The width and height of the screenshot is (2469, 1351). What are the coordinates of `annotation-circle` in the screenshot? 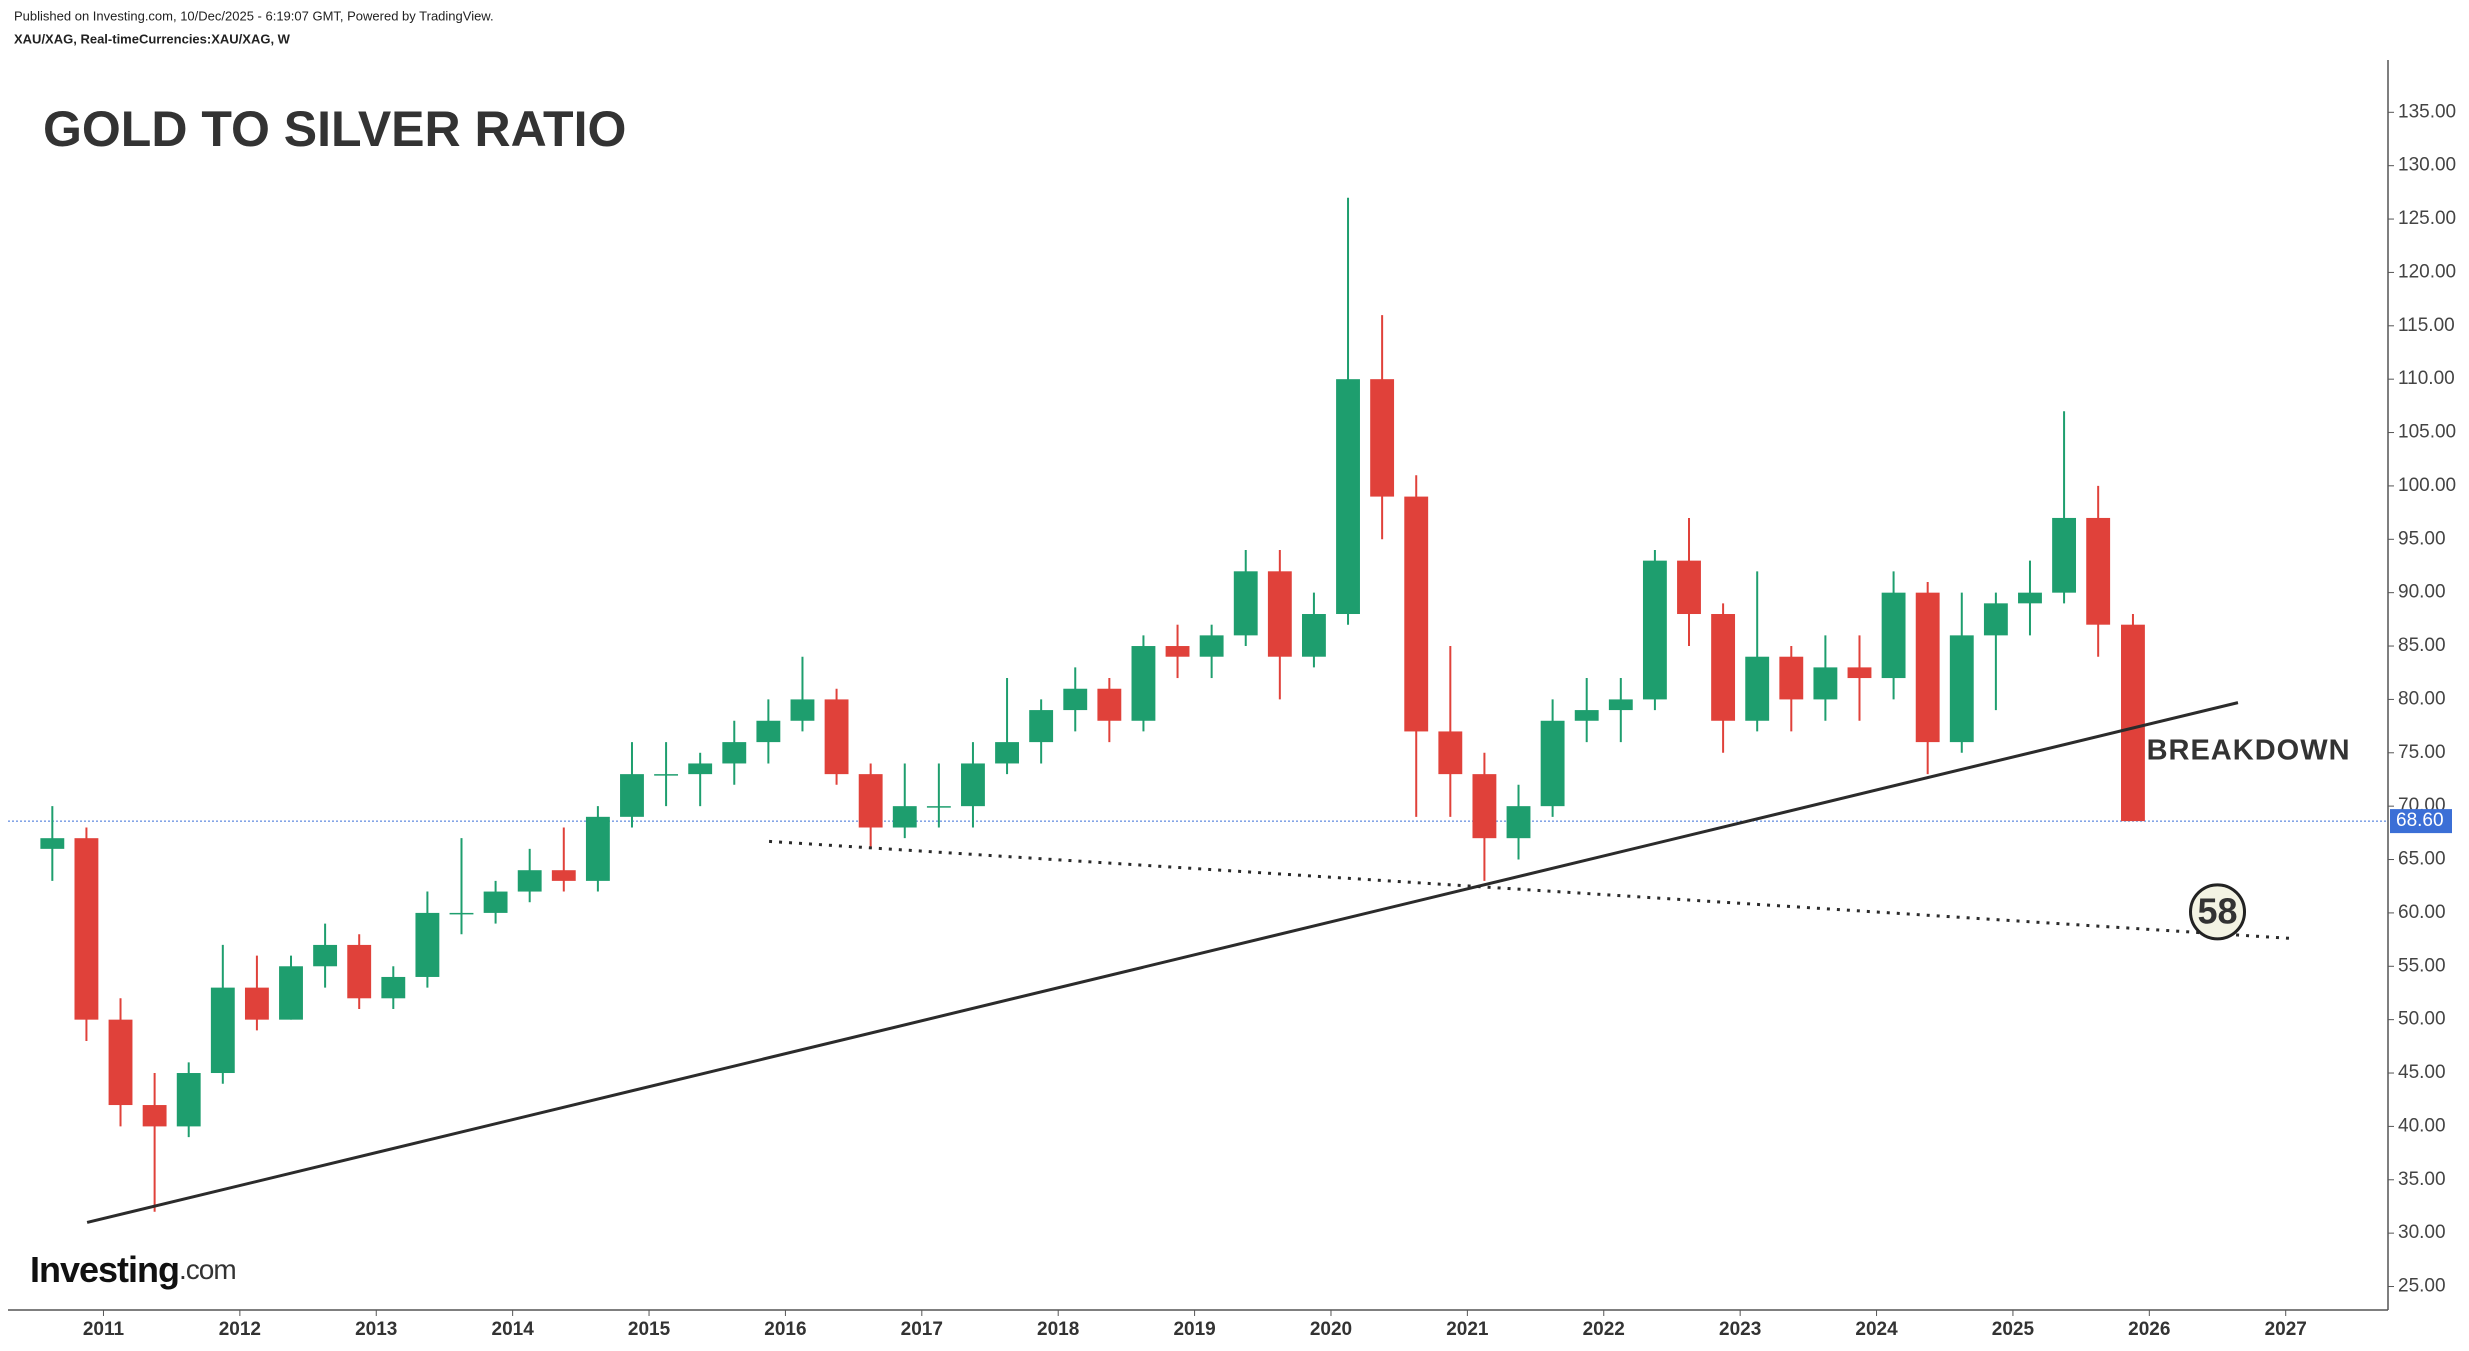 It's located at (2218, 912).